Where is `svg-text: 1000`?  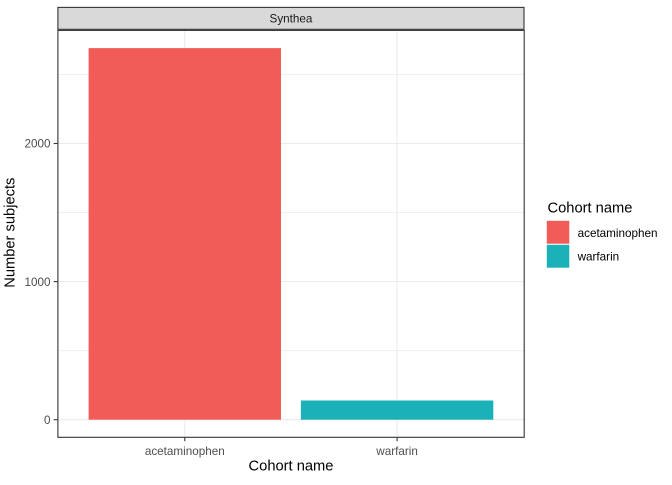
svg-text: 1000 is located at coordinates (37, 282).